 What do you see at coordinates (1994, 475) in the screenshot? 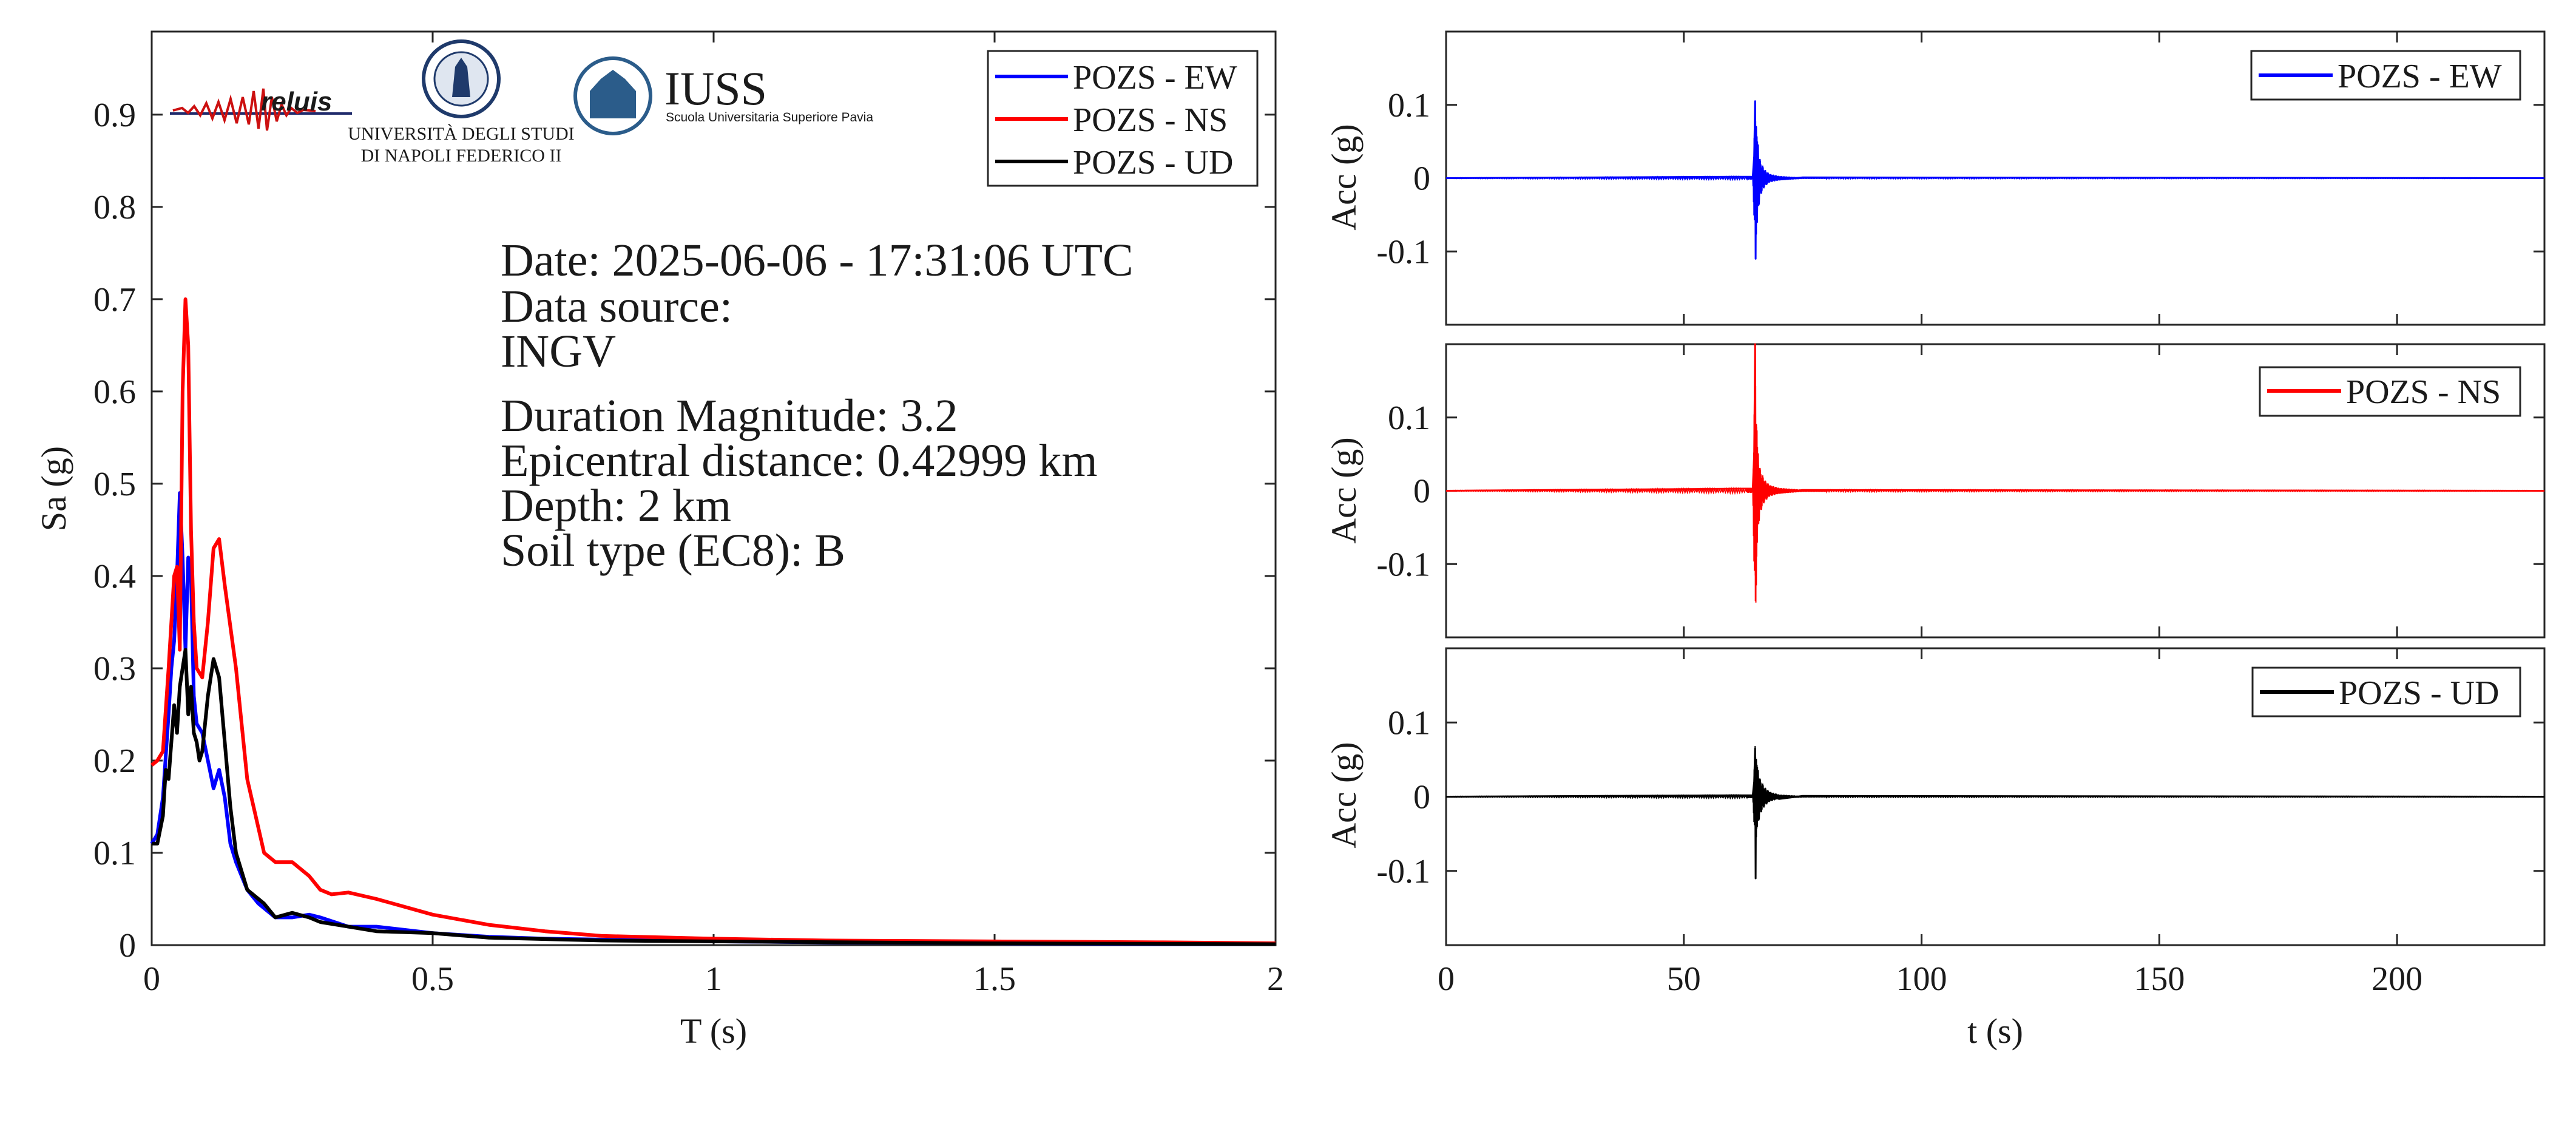
I see `accelerogram-ns-trace-ns` at bounding box center [1994, 475].